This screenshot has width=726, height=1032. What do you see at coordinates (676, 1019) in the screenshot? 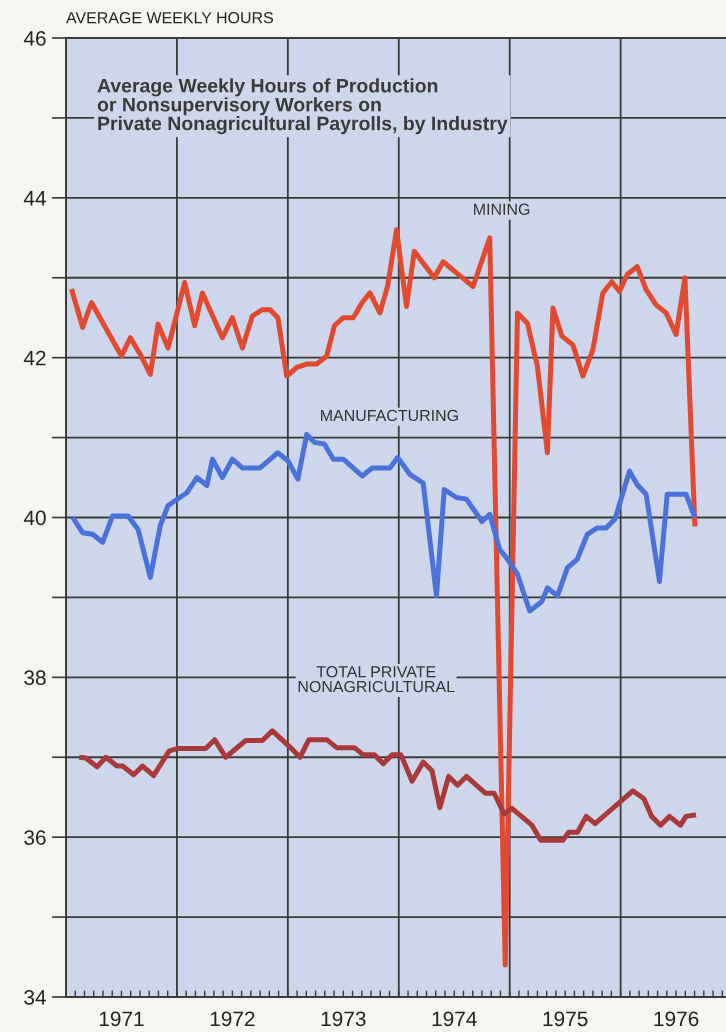
I see `x-tick-label: 1976` at bounding box center [676, 1019].